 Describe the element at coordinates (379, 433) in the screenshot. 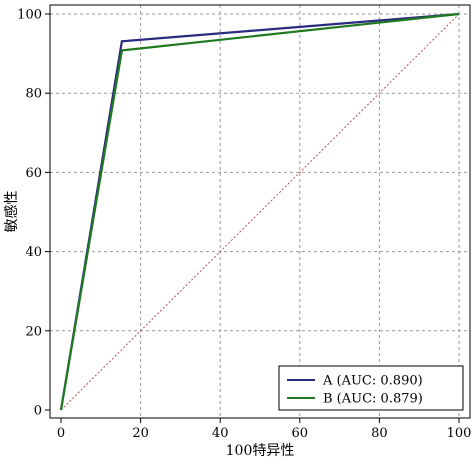

I see `x-tick-label-4: 80` at that location.